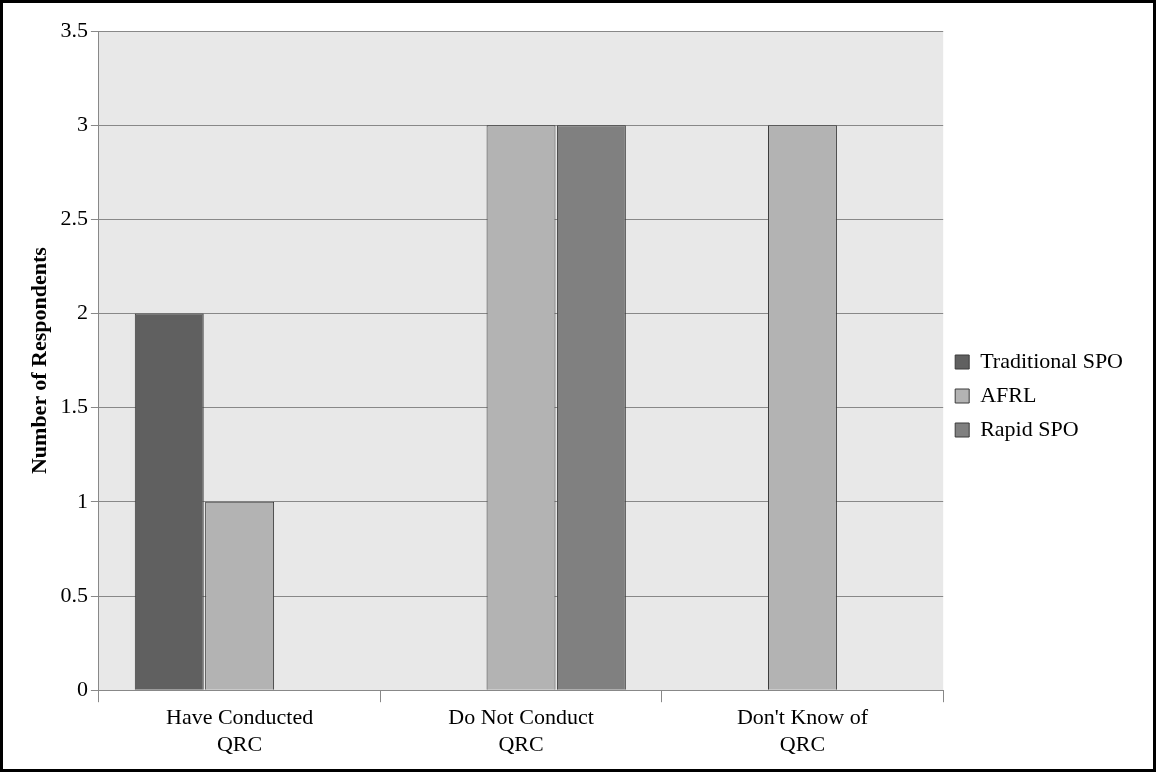 The height and width of the screenshot is (772, 1156). I want to click on y-tick-label: 0, so click(82, 688).